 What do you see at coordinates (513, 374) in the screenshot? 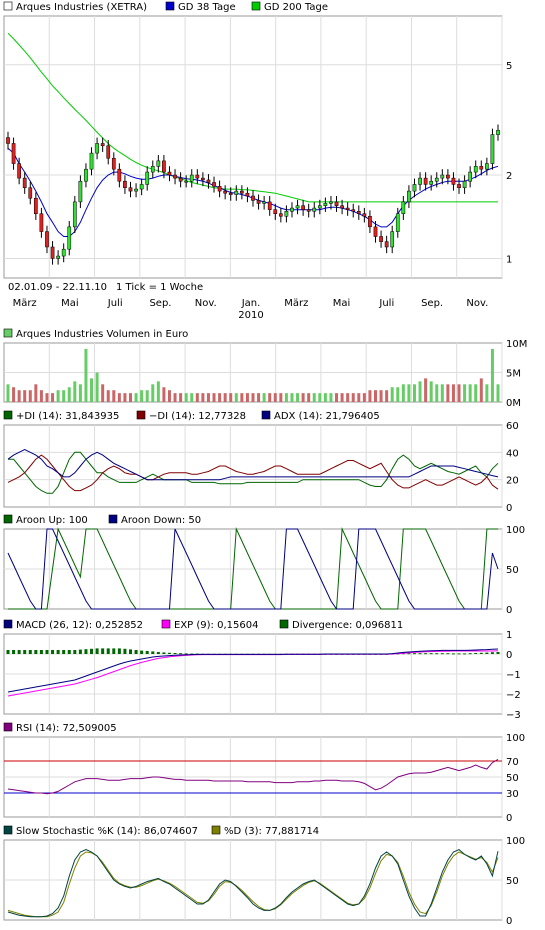
I see `y-tick-label: 5M` at bounding box center [513, 374].